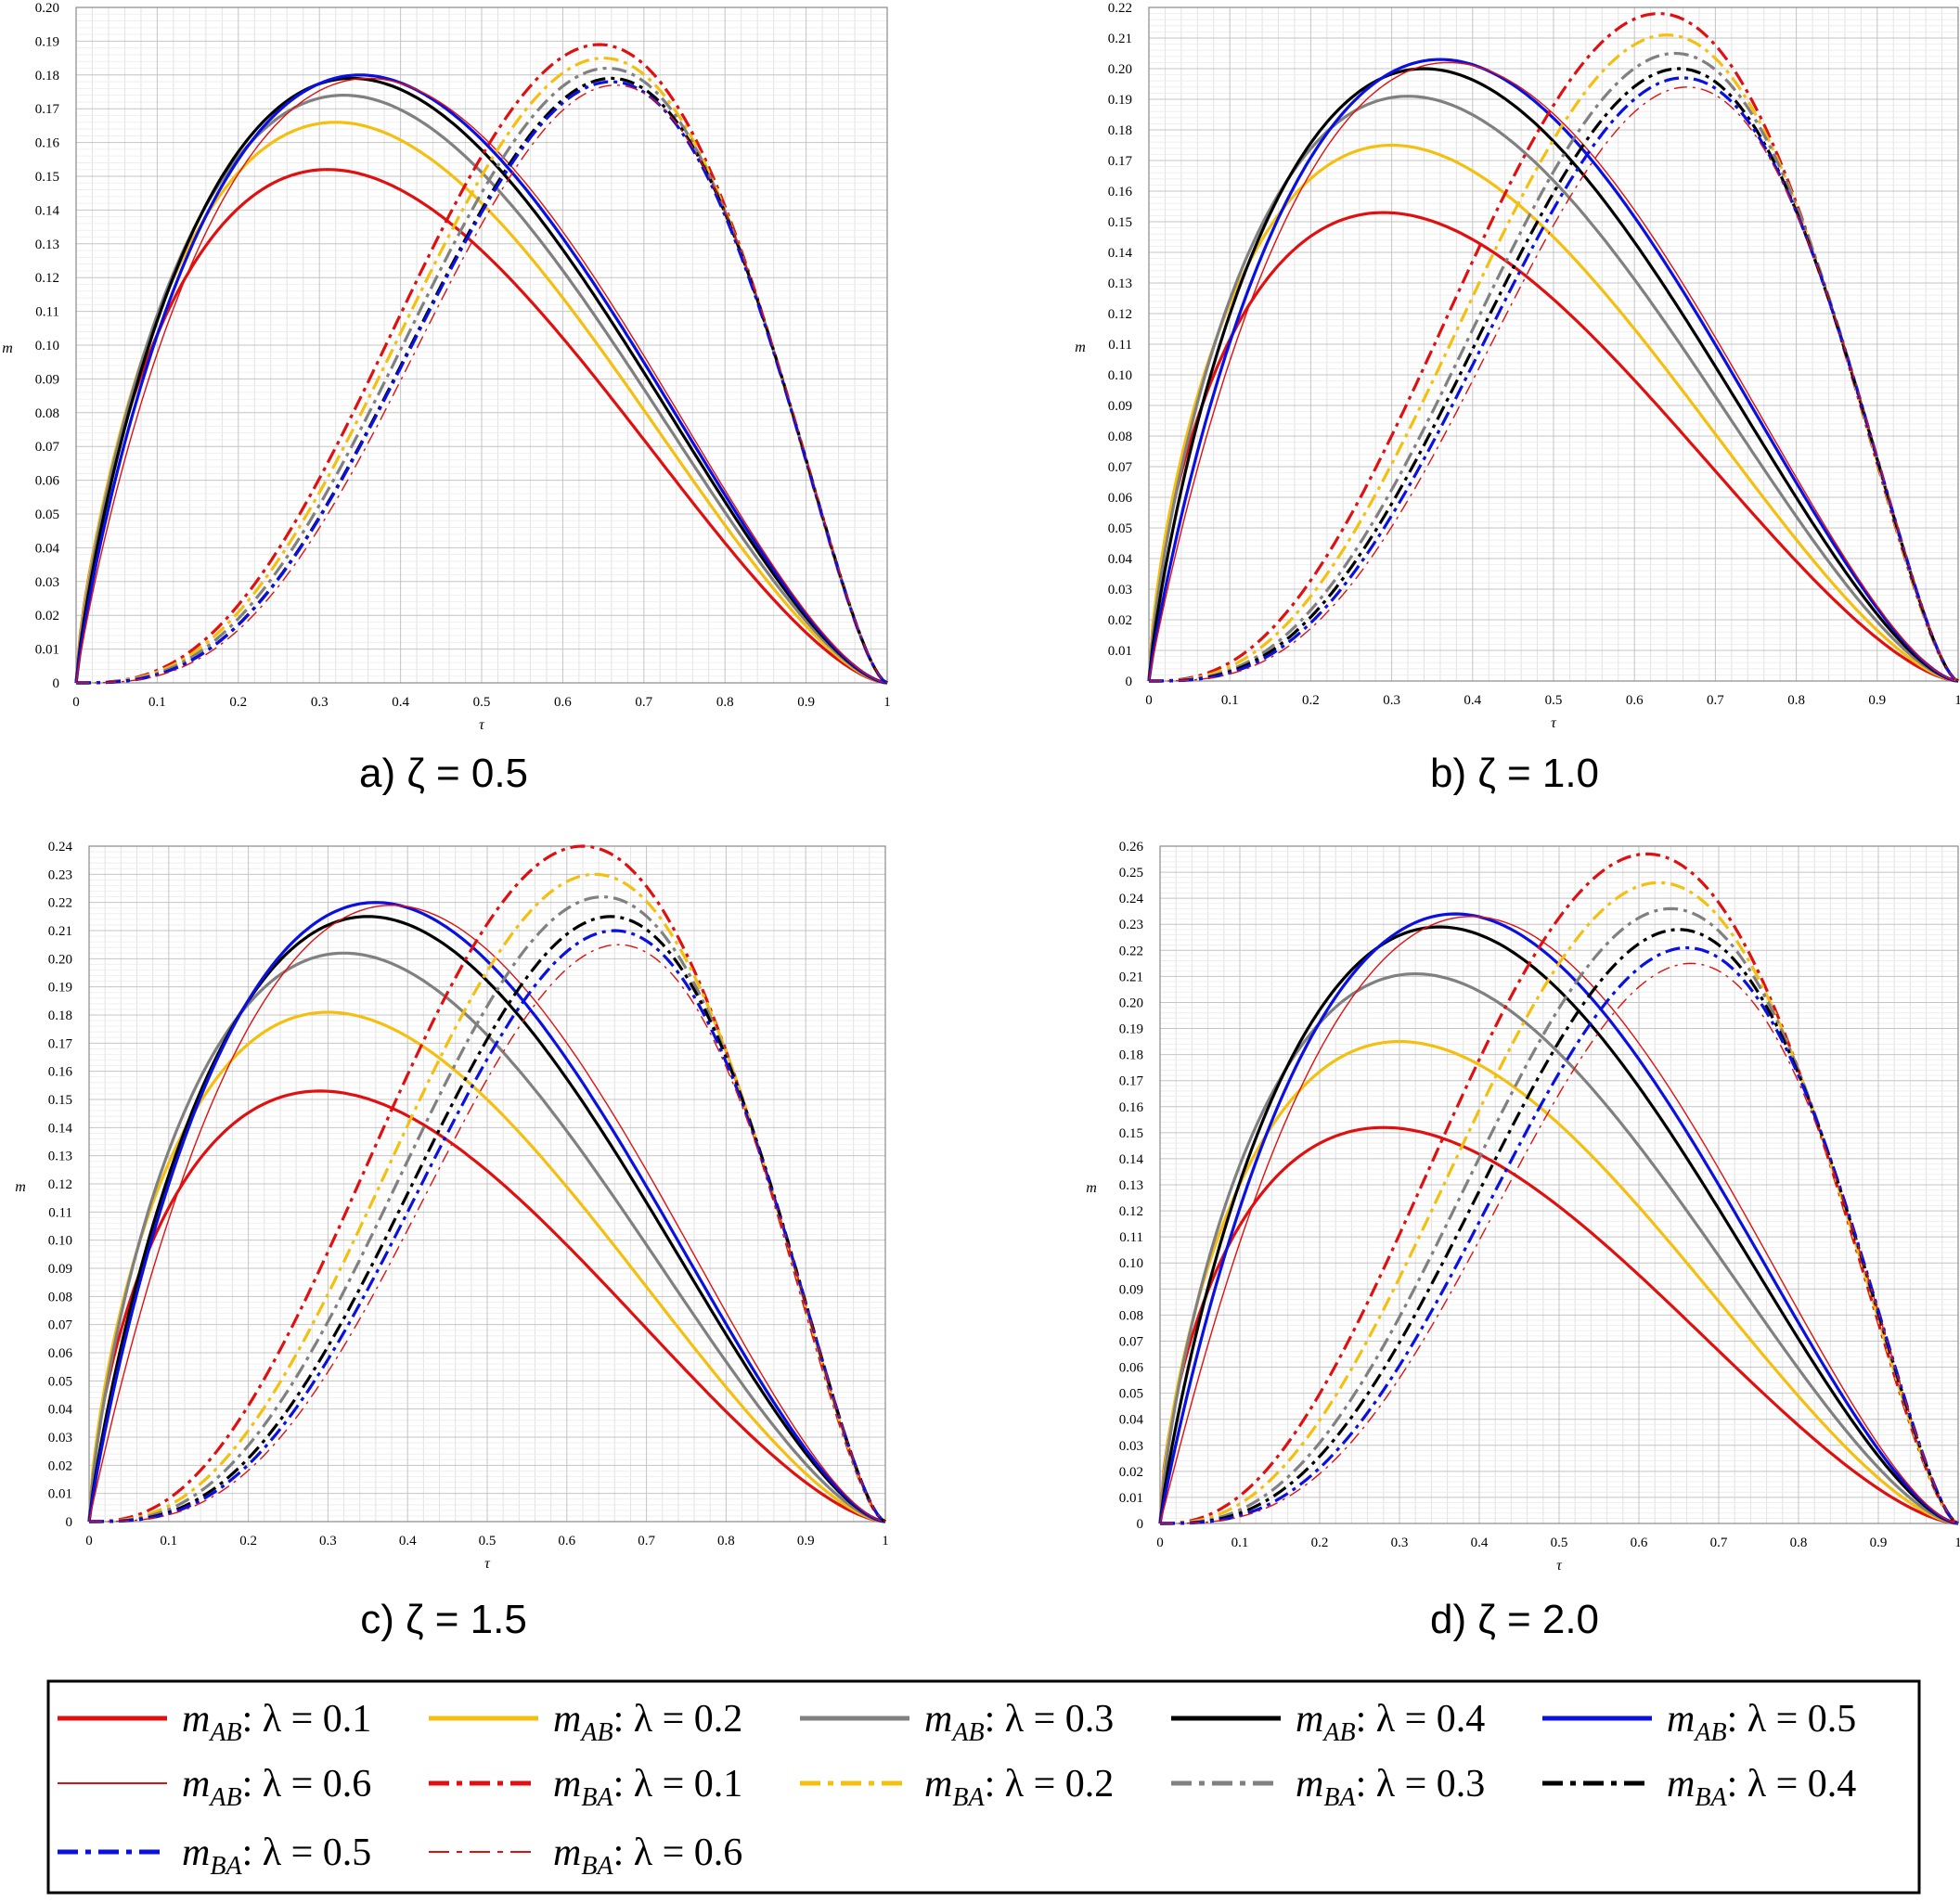 The image size is (1960, 1902). I want to click on caption-d: d) ζ = 2.0, so click(1514, 1619).